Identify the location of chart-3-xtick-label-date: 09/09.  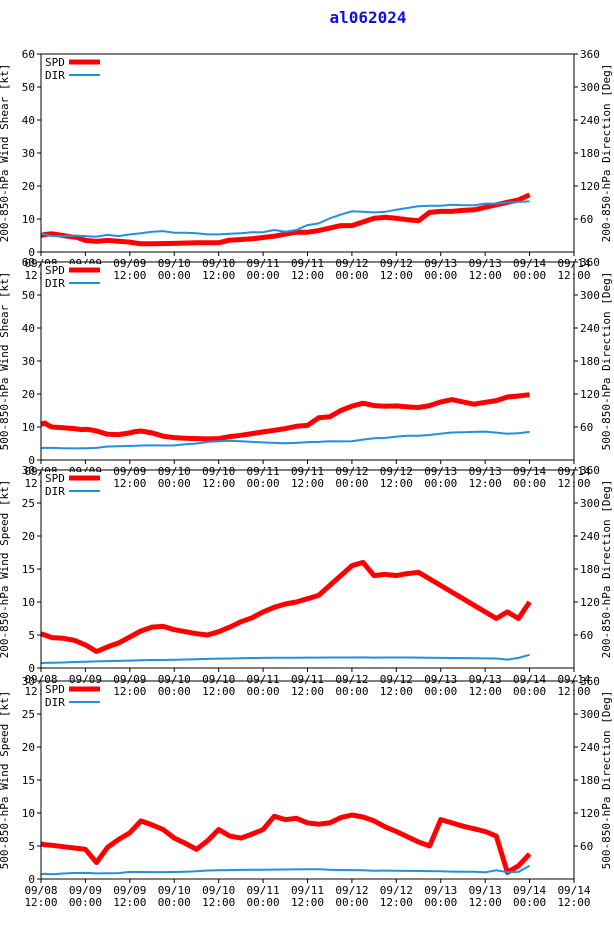
(85, 679).